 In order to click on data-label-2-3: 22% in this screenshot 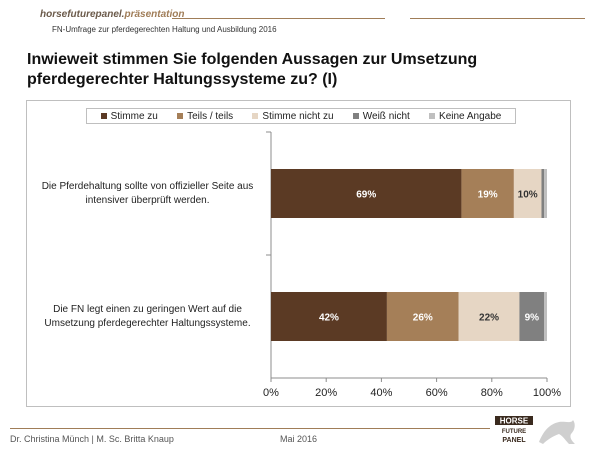, I will do `click(489, 318)`.